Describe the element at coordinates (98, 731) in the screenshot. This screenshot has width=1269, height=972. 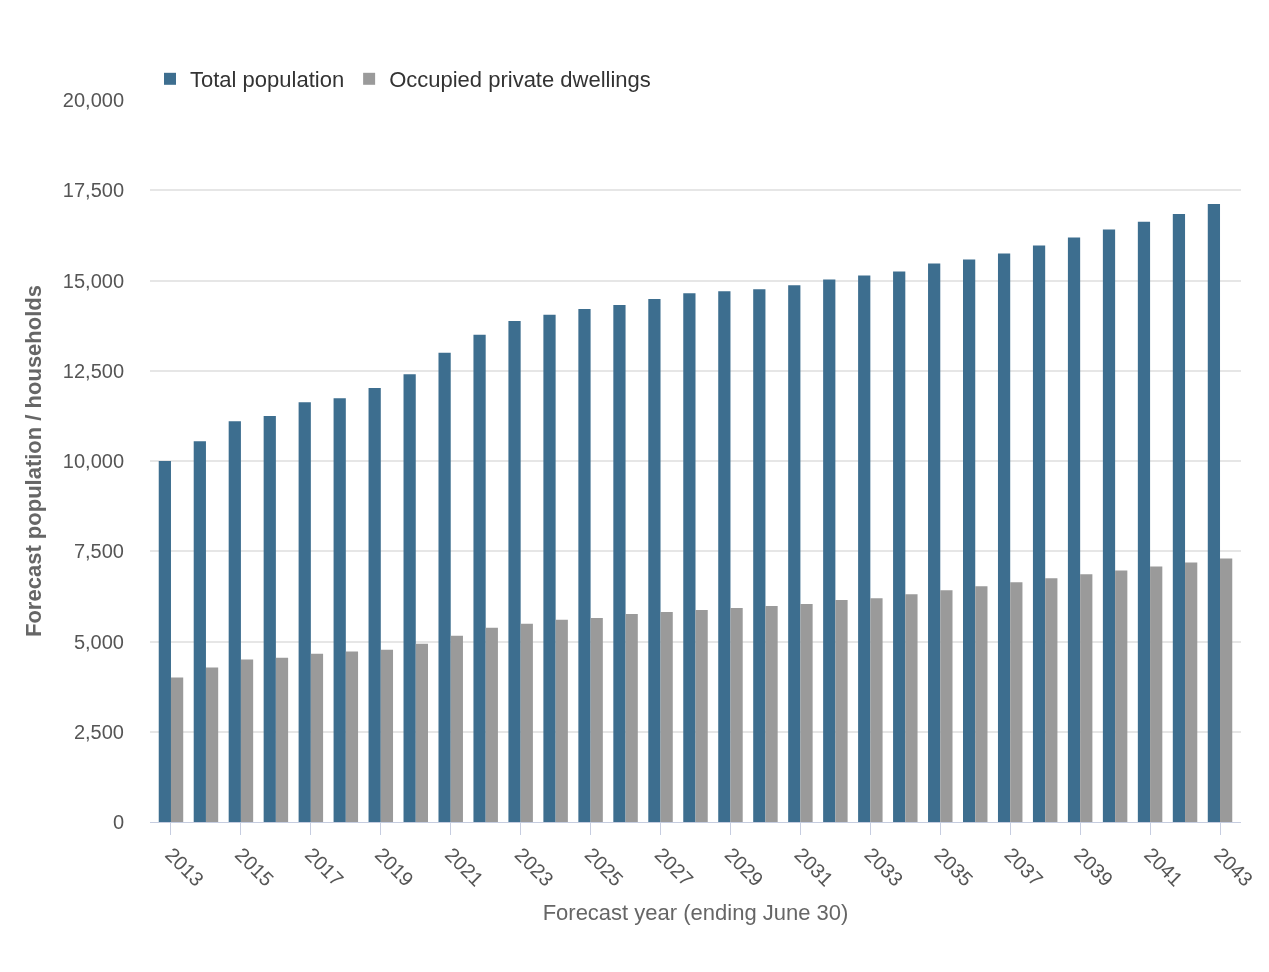
I see `y-tick-label: 2,500` at that location.